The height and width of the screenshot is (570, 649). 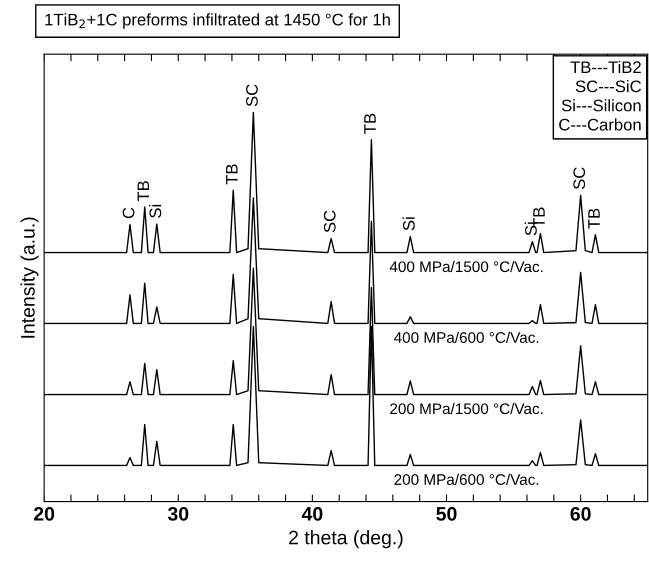 What do you see at coordinates (580, 513) in the screenshot?
I see `x-tick-label: 60` at bounding box center [580, 513].